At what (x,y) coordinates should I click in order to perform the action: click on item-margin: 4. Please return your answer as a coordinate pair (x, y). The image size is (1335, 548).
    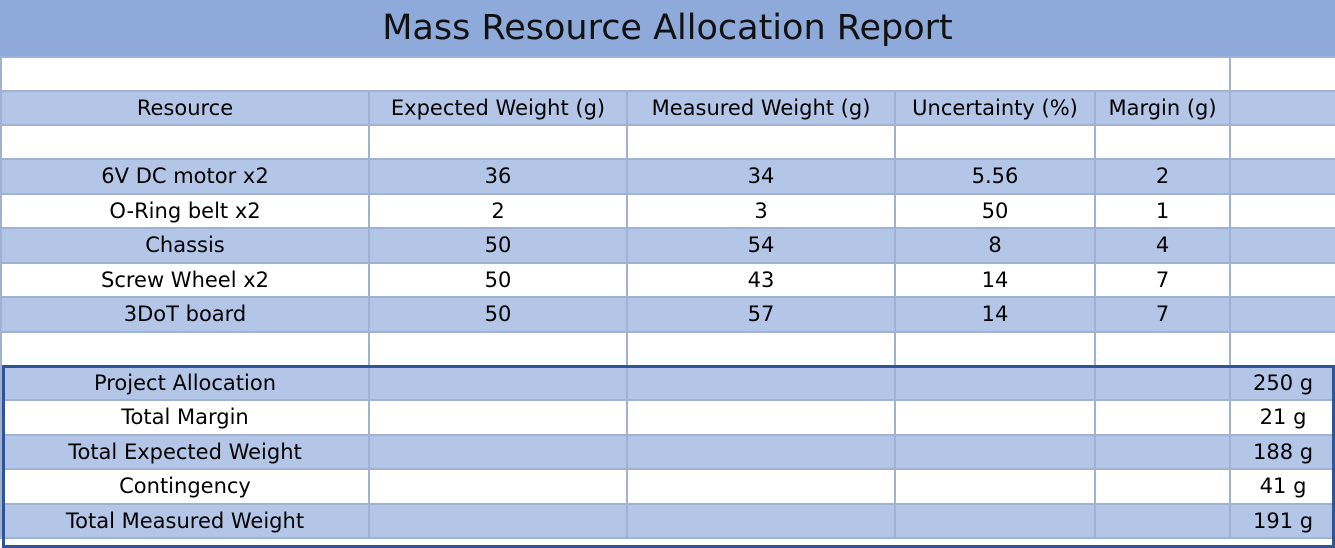
    Looking at the image, I should click on (1162, 245).